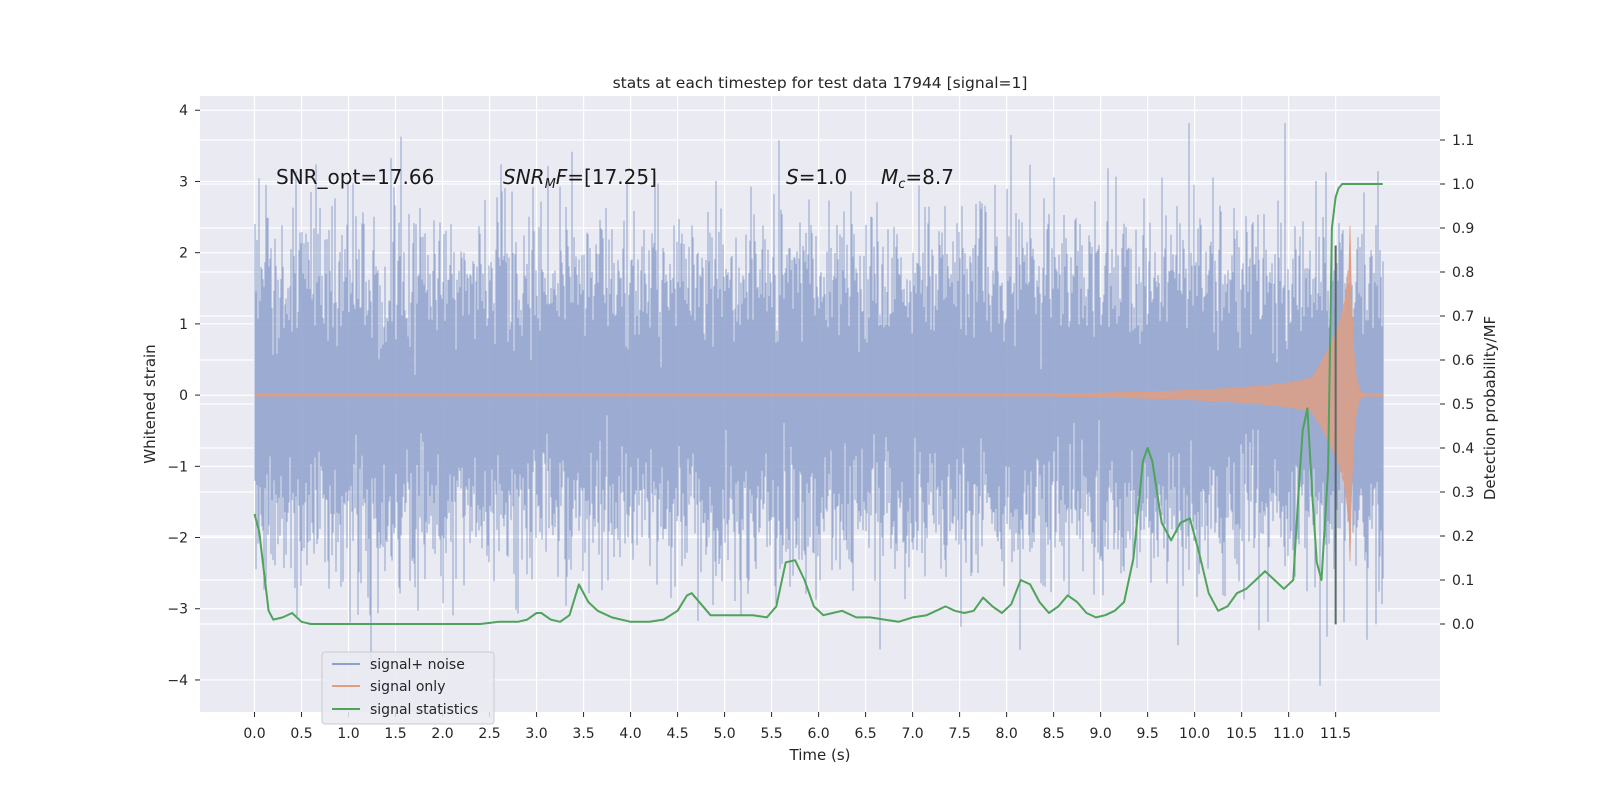 The width and height of the screenshot is (1600, 800). Describe the element at coordinates (1100, 734) in the screenshot. I see `x-tick-label-18: 9.0` at that location.